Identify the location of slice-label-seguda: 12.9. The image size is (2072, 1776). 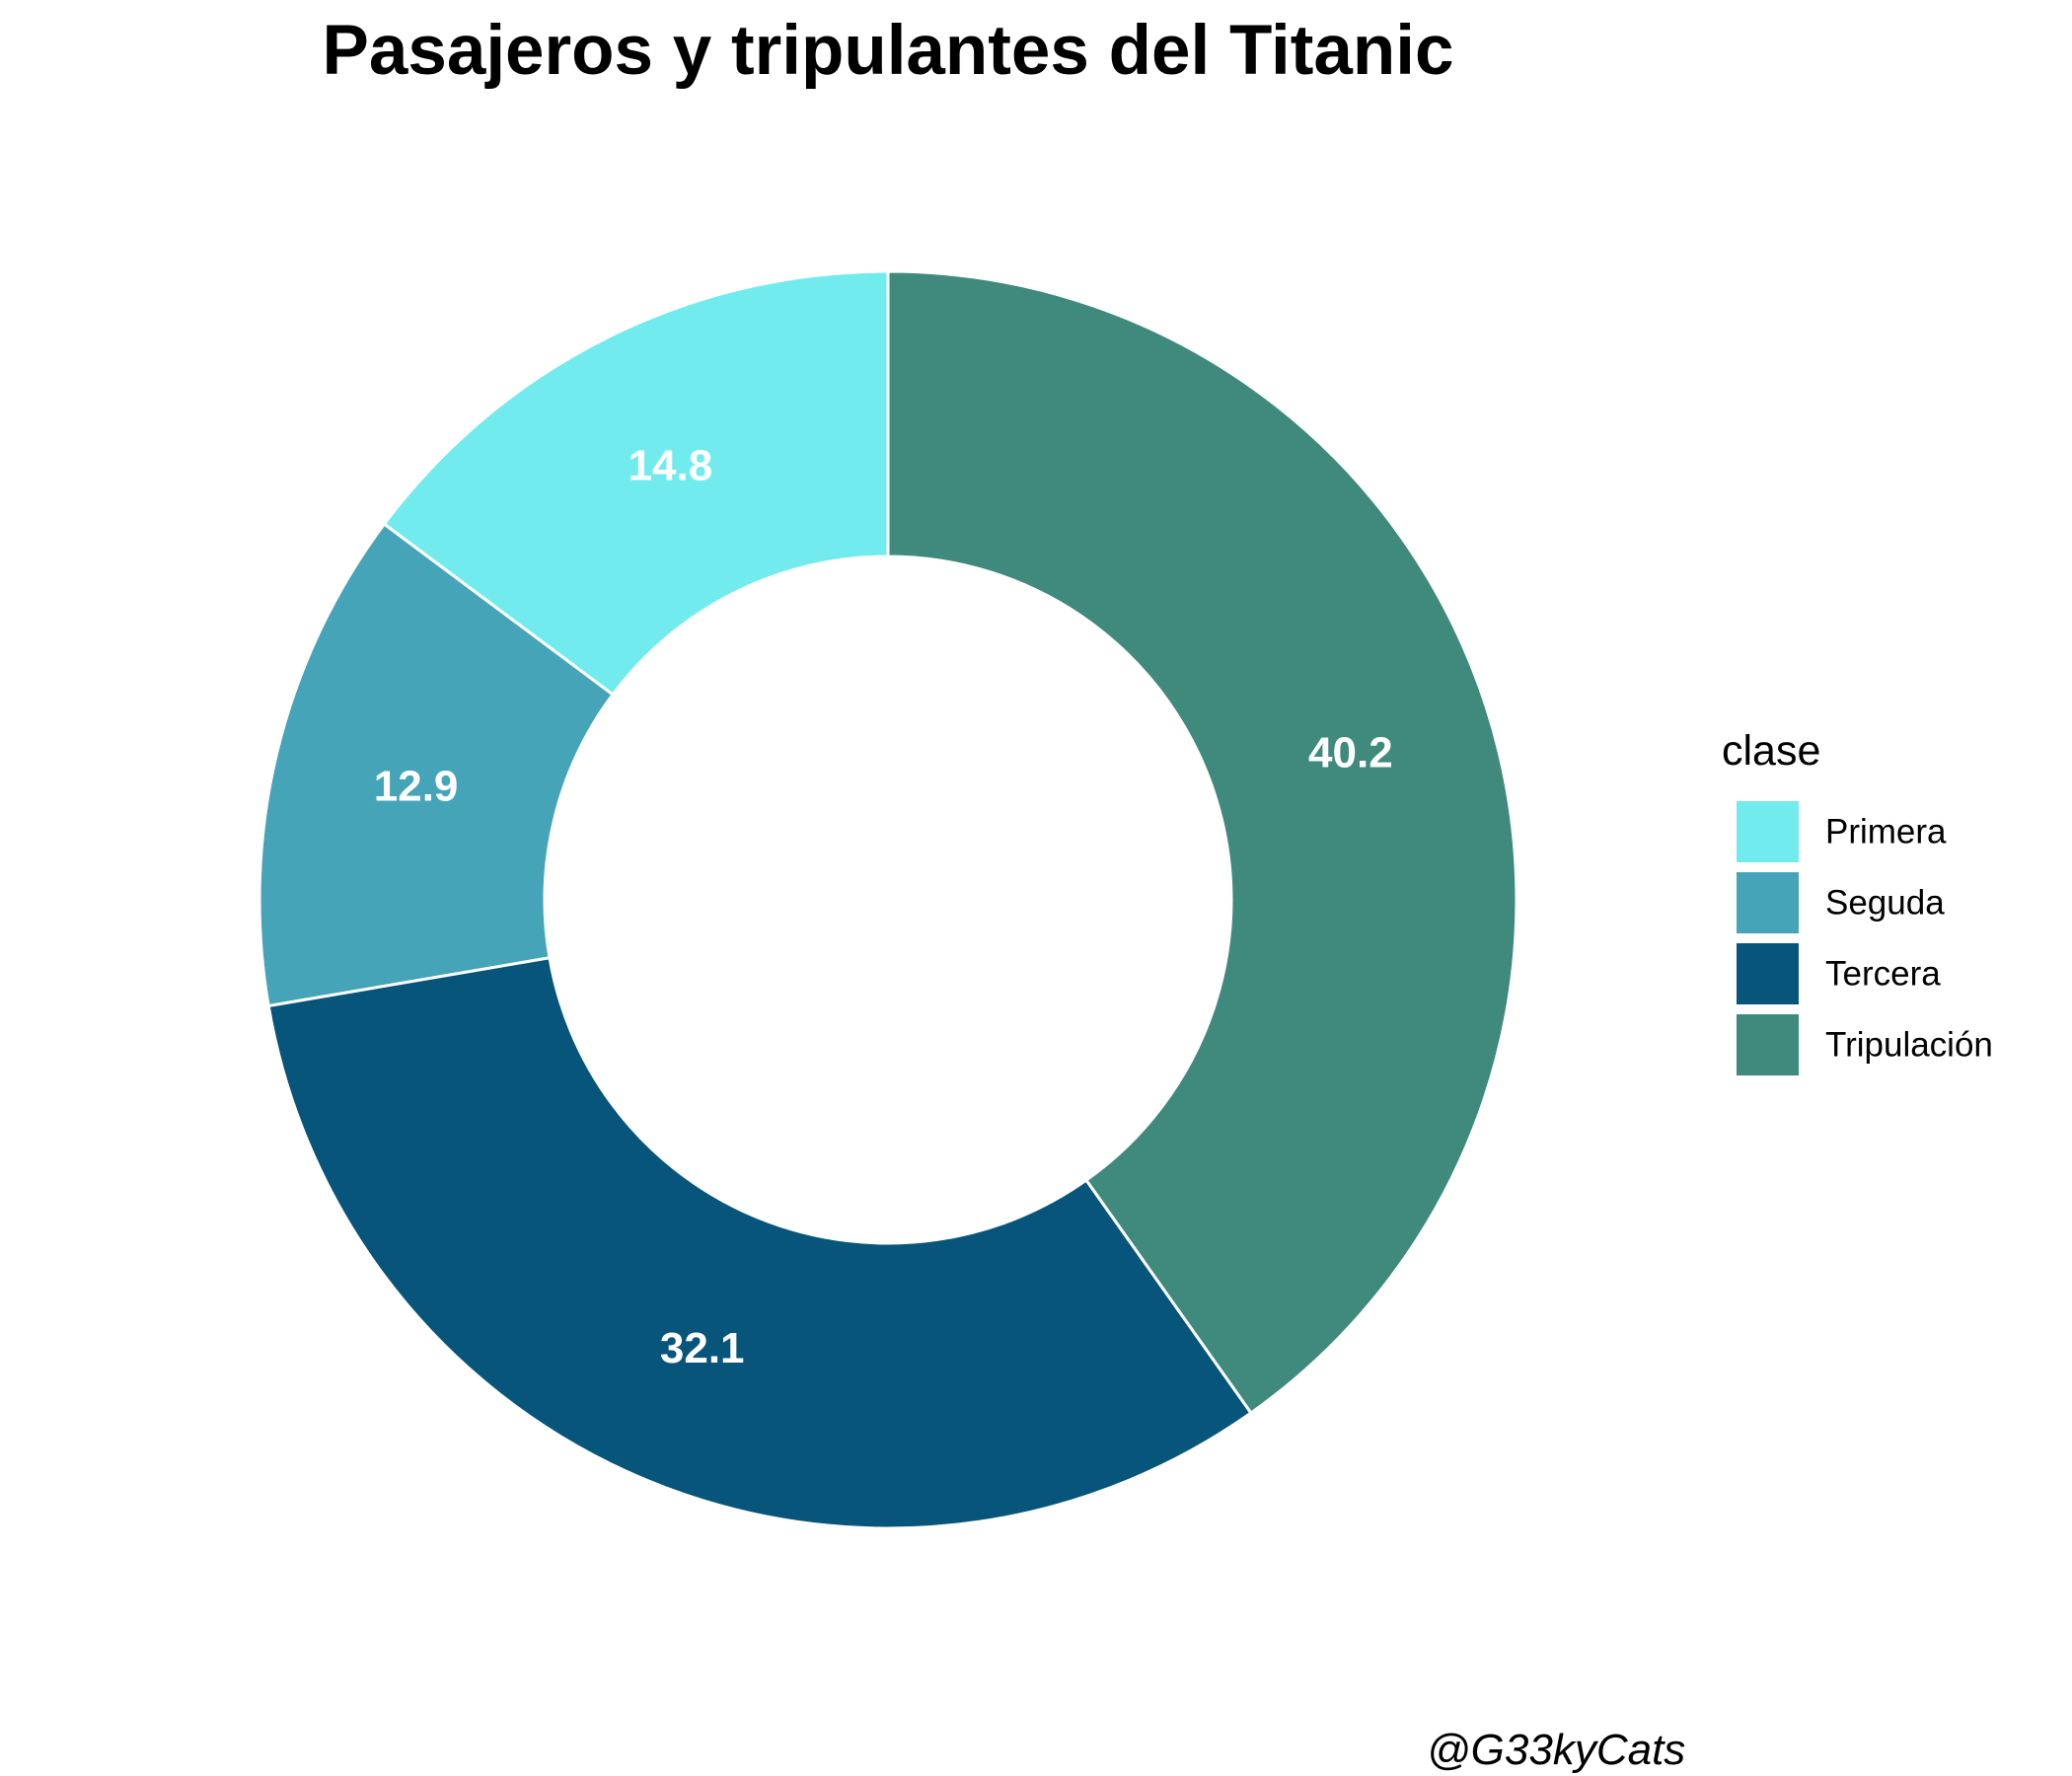
(416, 787).